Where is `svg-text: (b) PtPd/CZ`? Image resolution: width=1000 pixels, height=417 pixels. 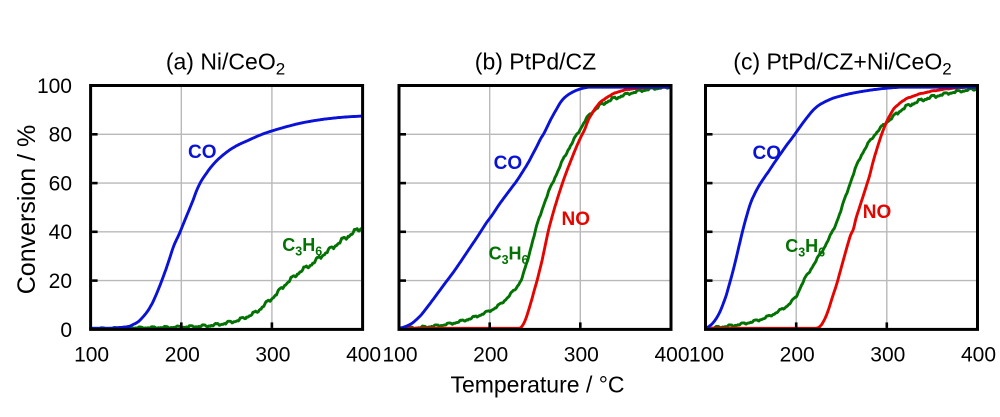
svg-text: (b) PtPd/CZ is located at coordinates (535, 62).